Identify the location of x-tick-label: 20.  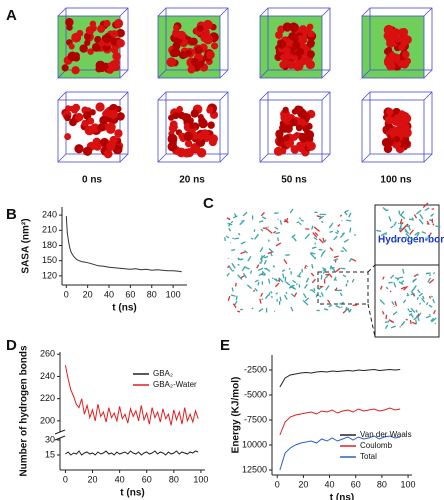
(93, 479).